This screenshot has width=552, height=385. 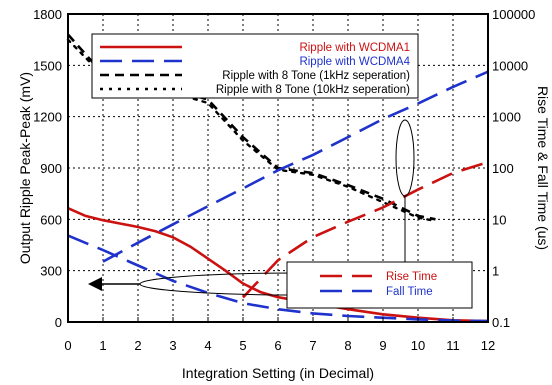 What do you see at coordinates (510, 65) in the screenshot?
I see `y-right-tick-label: 10000` at bounding box center [510, 65].